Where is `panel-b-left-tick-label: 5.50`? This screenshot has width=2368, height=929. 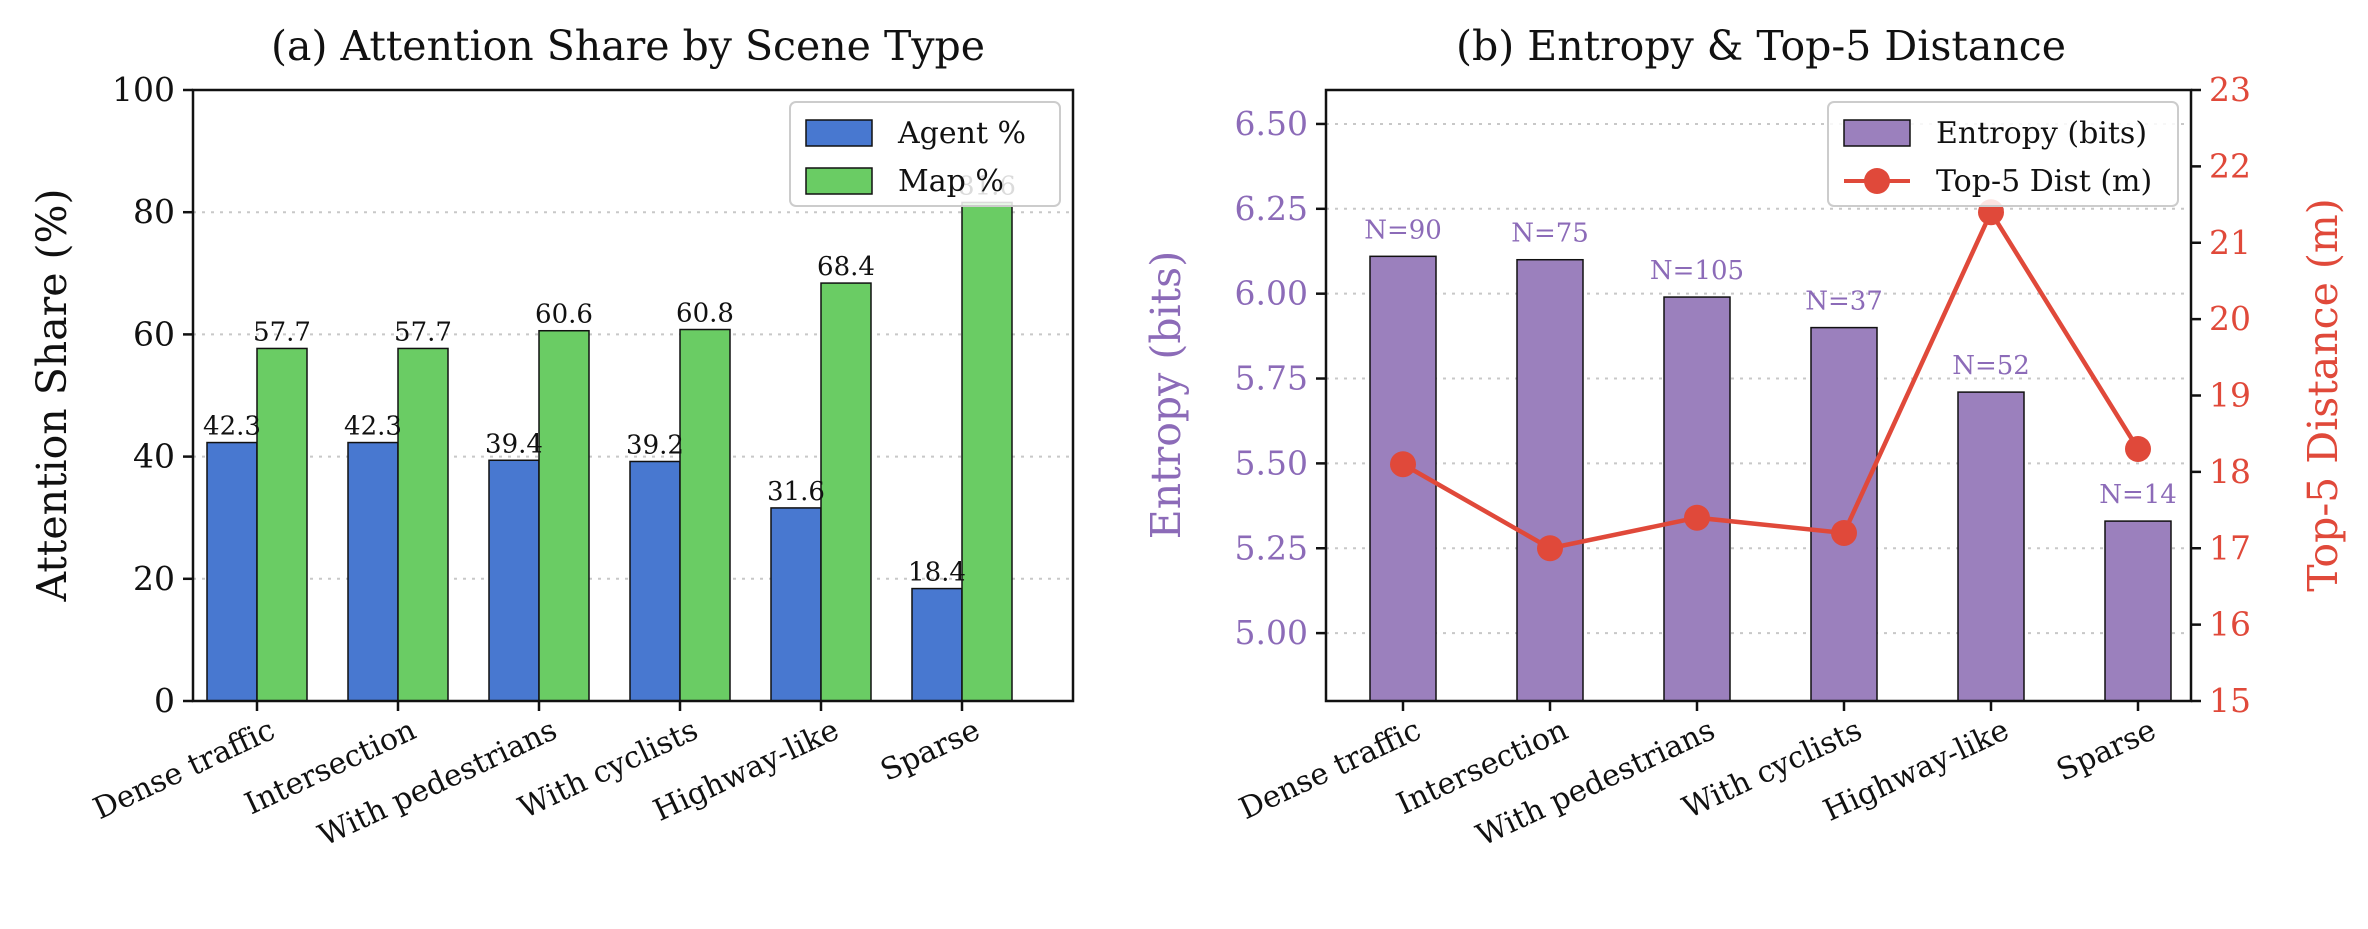
panel-b-left-tick-label: 5.50 is located at coordinates (1271, 462).